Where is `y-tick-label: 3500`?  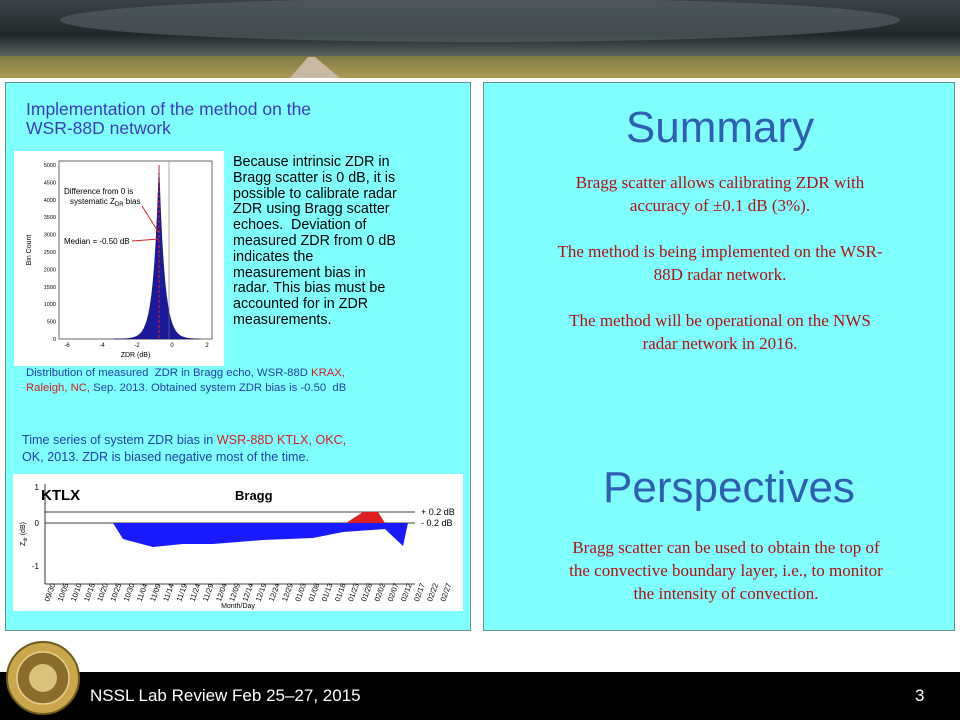
y-tick-label: 3500 is located at coordinates (50, 218).